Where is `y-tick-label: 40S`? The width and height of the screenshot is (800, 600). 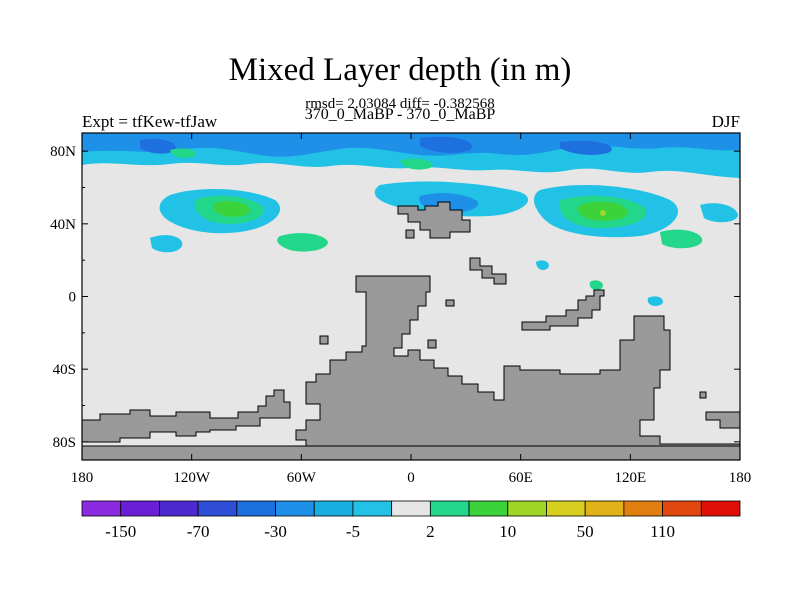
y-tick-label: 40S is located at coordinates (64, 370).